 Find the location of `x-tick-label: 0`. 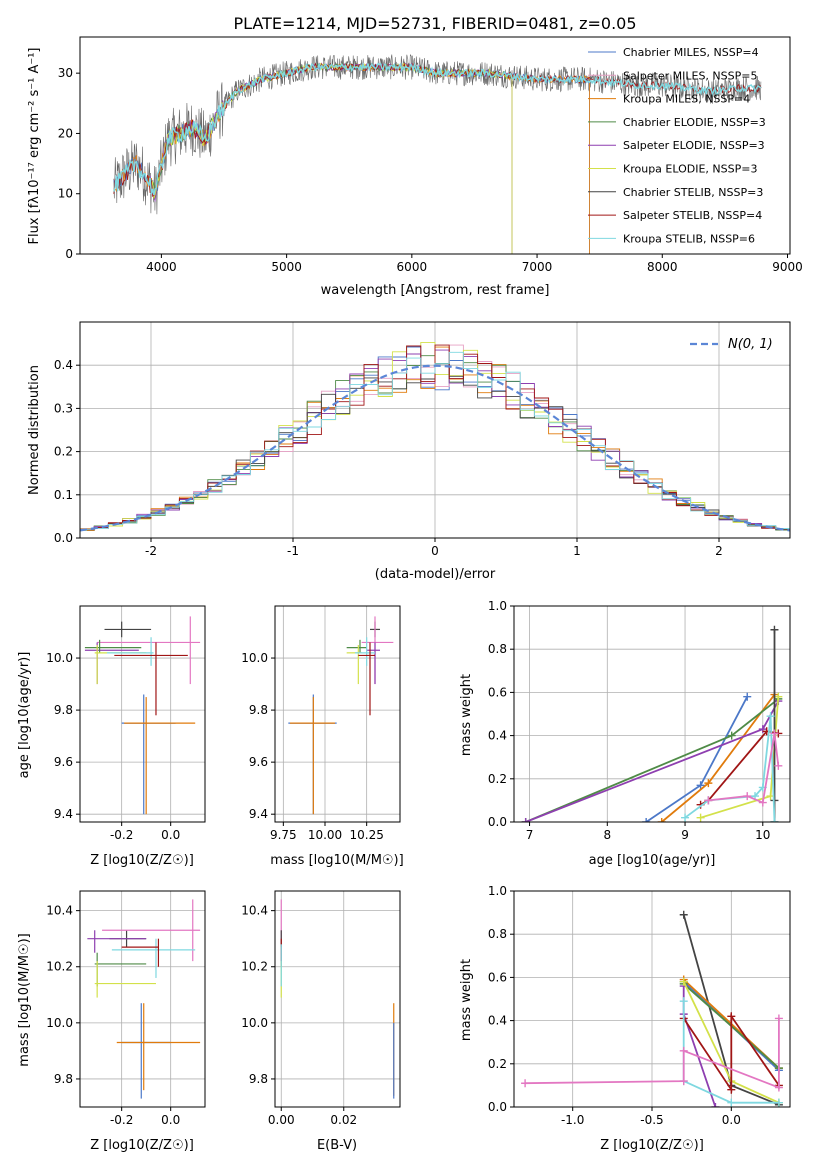

x-tick-label: 0 is located at coordinates (435, 551).